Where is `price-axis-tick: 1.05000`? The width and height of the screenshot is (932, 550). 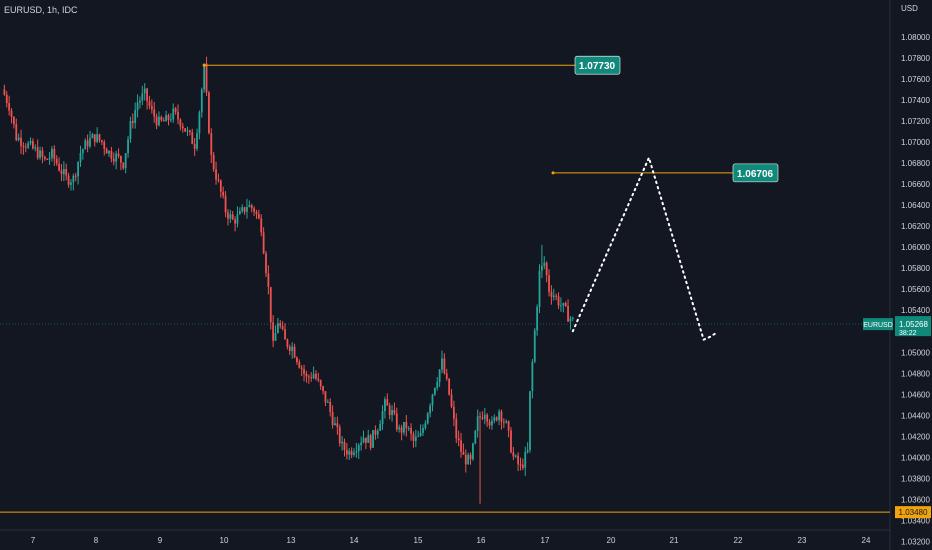
price-axis-tick: 1.05000 is located at coordinates (915, 352).